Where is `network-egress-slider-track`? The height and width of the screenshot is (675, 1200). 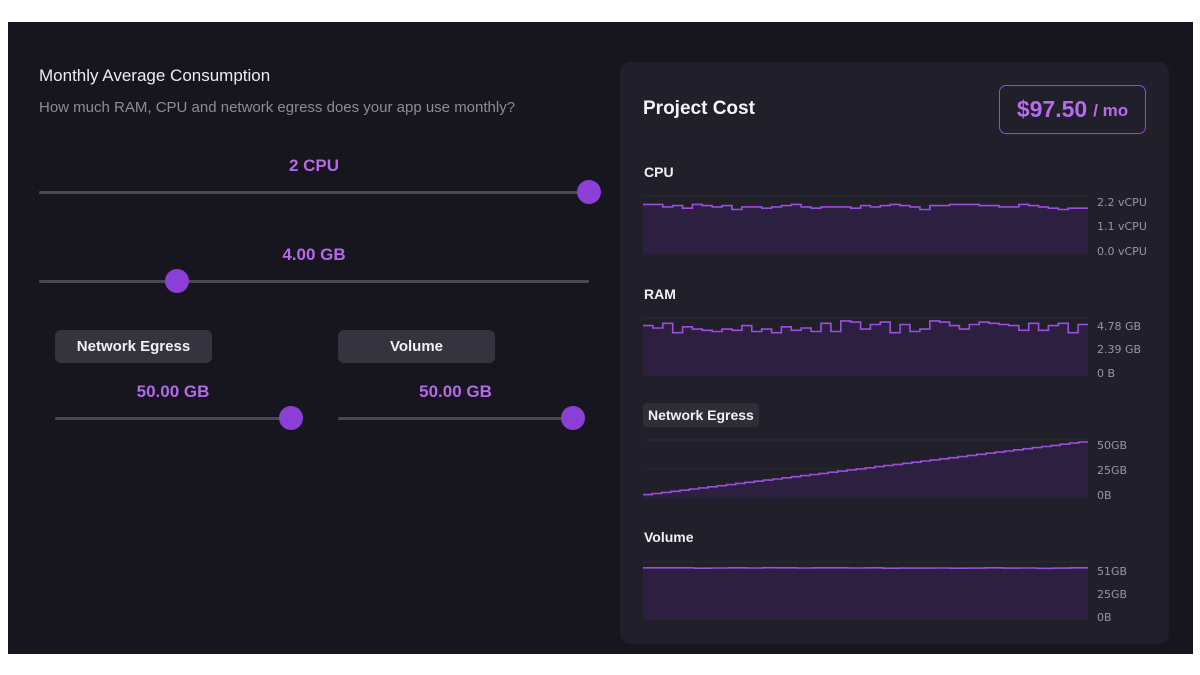
network-egress-slider-track is located at coordinates (173, 418).